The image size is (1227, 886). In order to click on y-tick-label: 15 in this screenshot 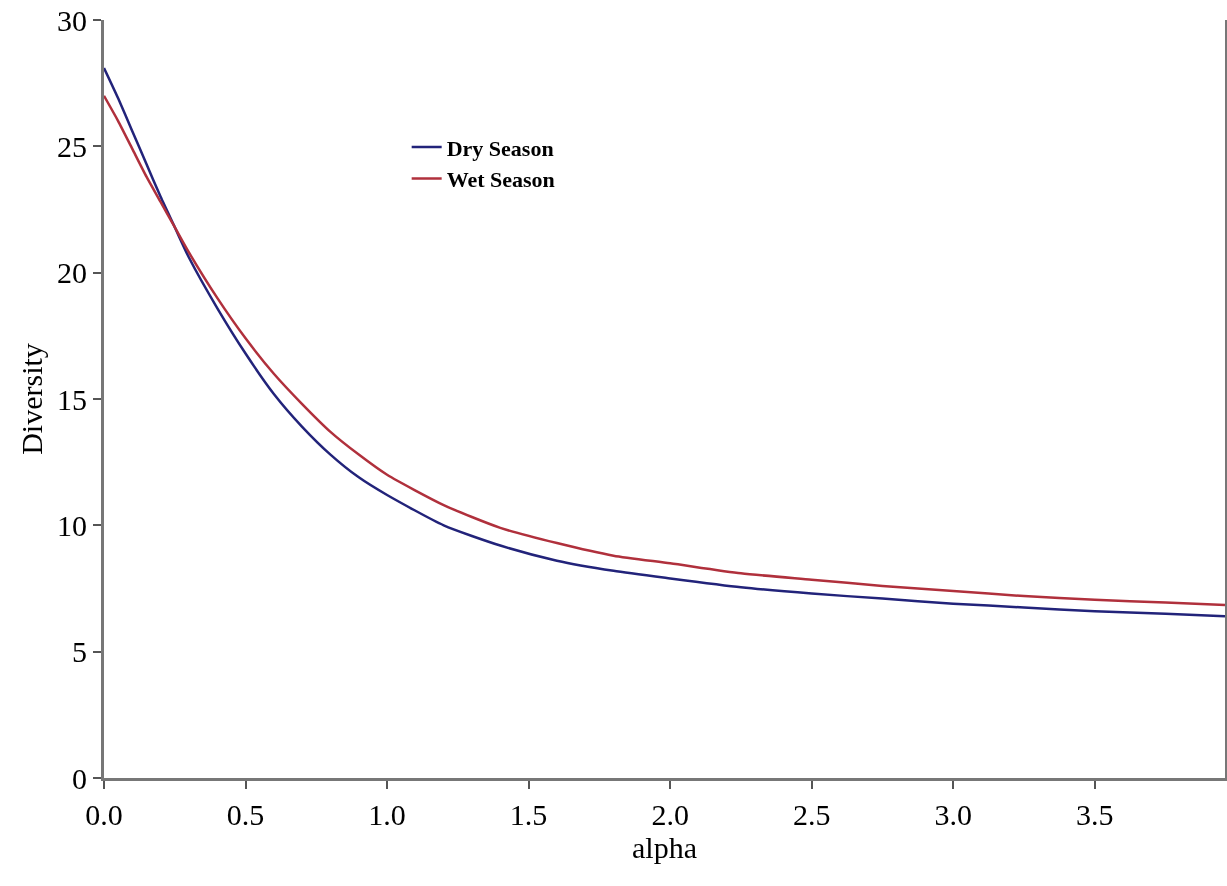, I will do `click(72, 399)`.